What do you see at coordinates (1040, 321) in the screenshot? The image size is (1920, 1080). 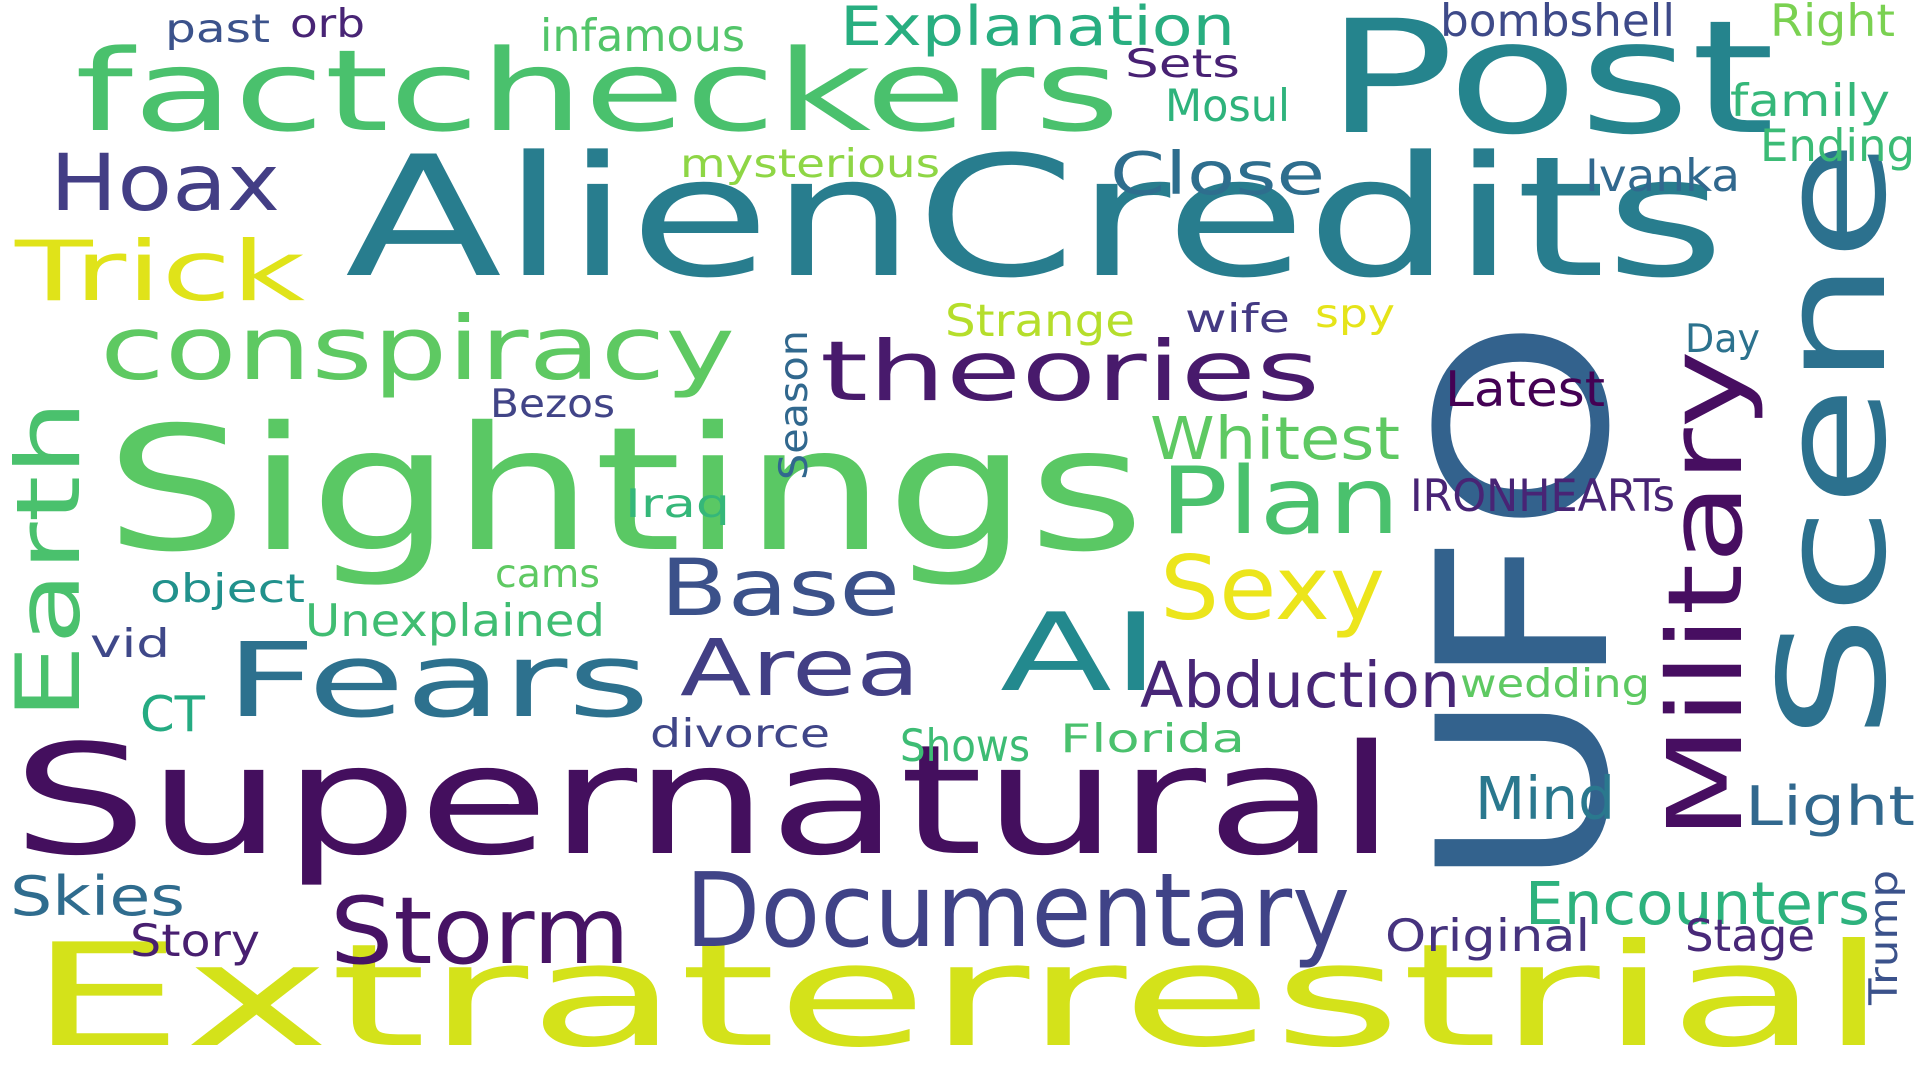 I see `word: Strange` at bounding box center [1040, 321].